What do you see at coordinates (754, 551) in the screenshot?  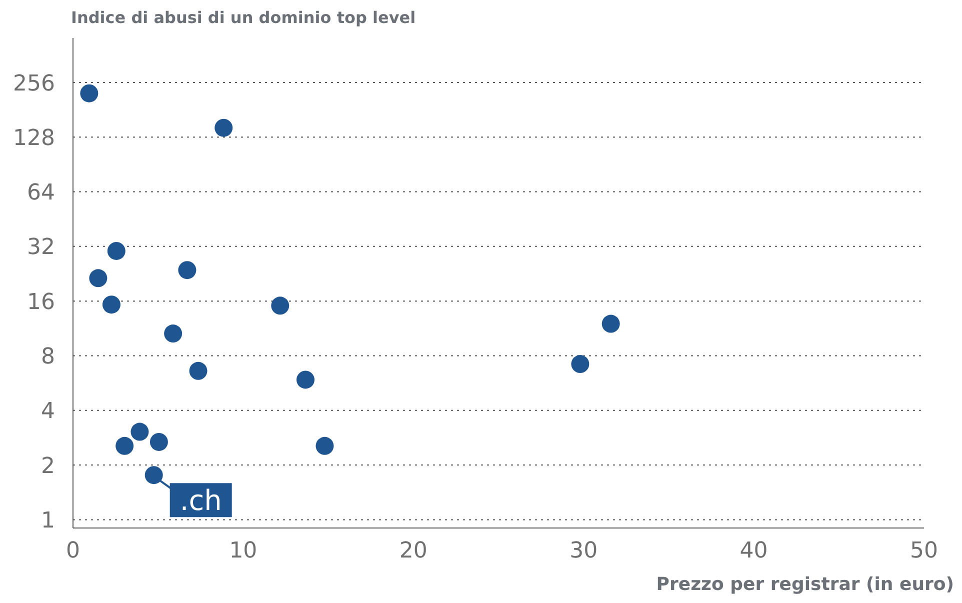 I see `x-tick-label: 40` at bounding box center [754, 551].